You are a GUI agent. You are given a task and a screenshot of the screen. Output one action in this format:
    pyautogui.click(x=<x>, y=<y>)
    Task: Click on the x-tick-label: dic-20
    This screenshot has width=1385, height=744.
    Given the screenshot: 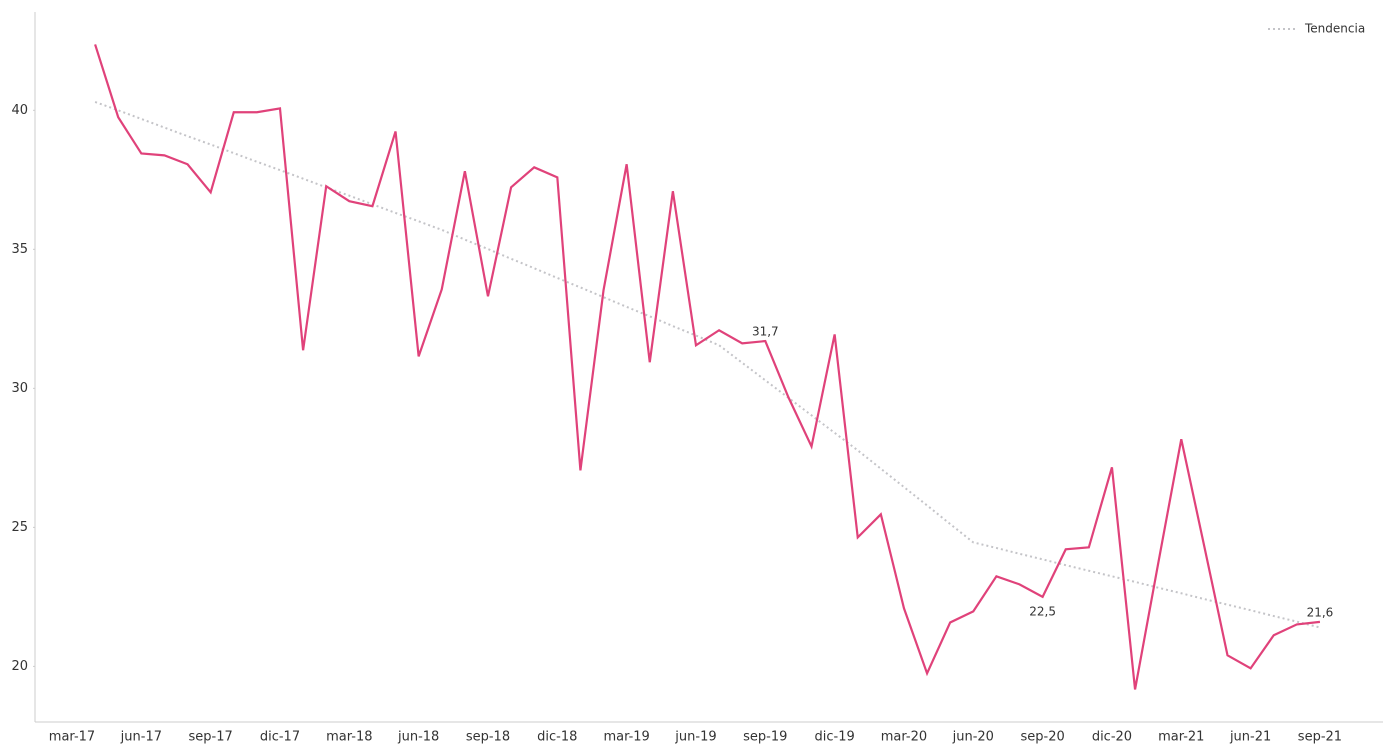 What is the action you would take?
    pyautogui.click(x=1112, y=737)
    